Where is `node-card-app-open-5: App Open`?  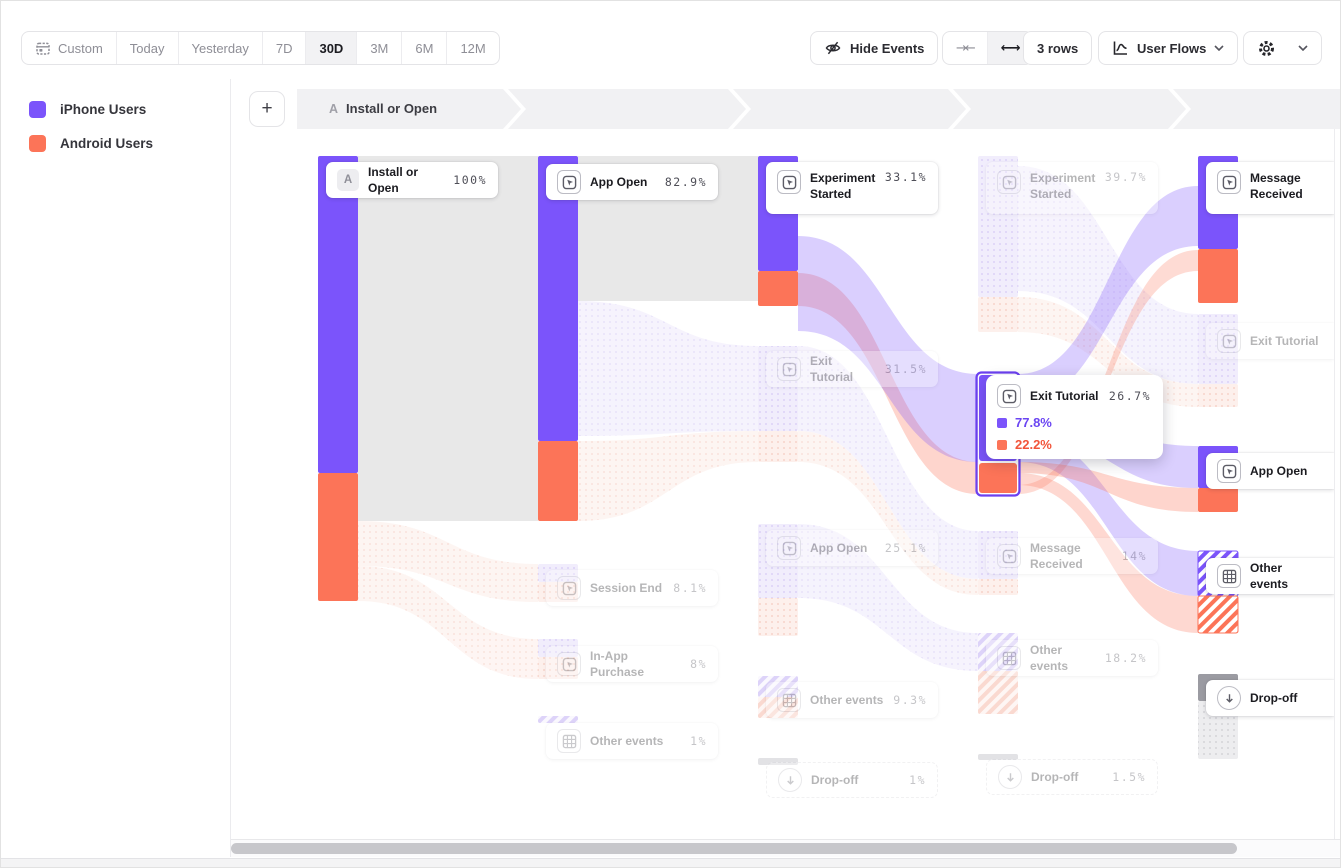 node-card-app-open-5: App Open is located at coordinates (1270, 471).